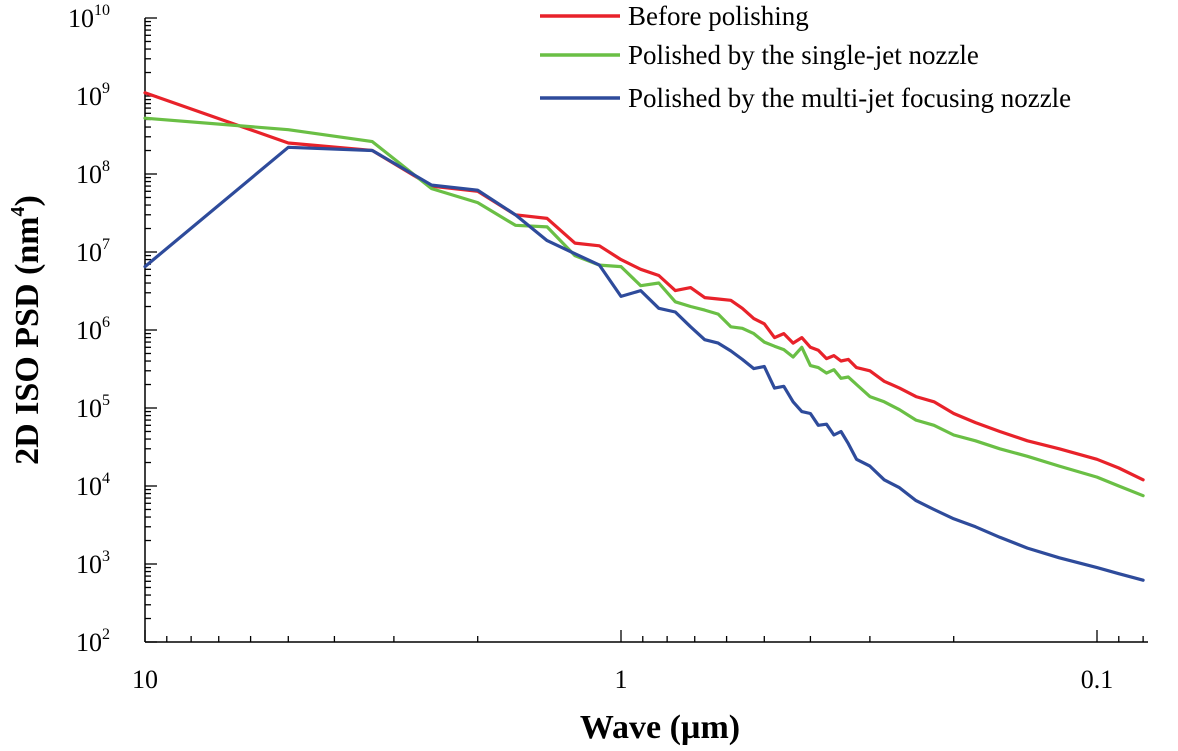 The image size is (1178, 751). Describe the element at coordinates (718, 16) in the screenshot. I see `legend-label-1: Before polishing` at that location.